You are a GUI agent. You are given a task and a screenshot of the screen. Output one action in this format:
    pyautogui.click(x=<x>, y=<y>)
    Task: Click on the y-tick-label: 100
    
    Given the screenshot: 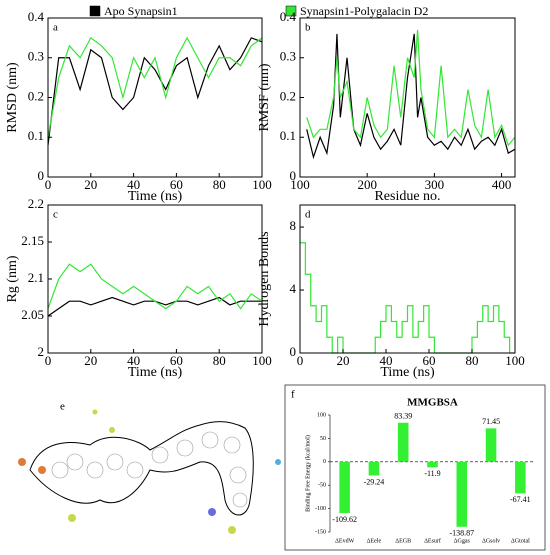 What is the action you would take?
    pyautogui.click(x=321, y=415)
    